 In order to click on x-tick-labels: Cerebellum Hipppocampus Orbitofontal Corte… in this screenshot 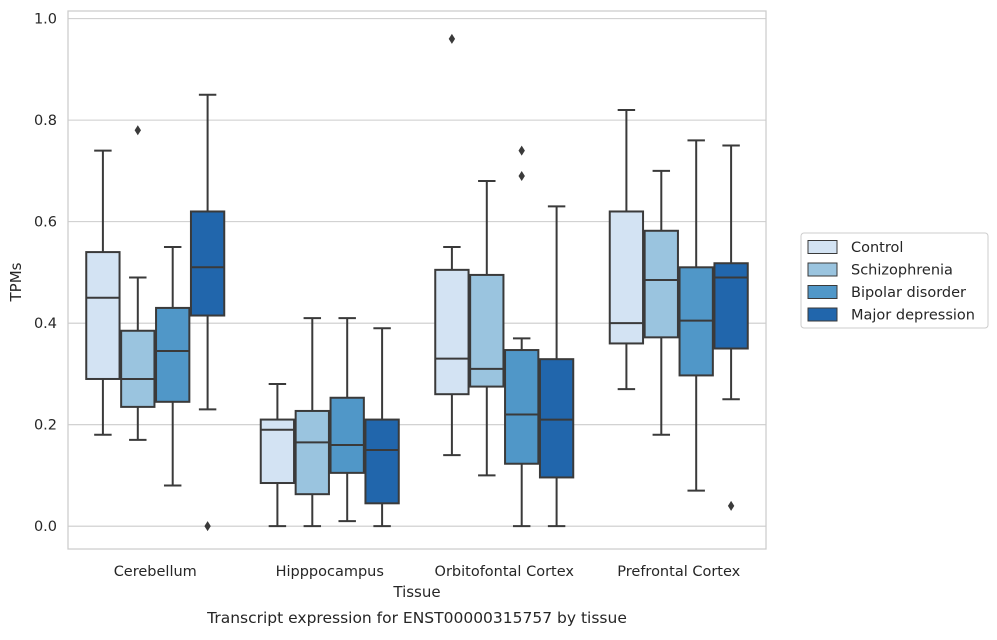, I will do `click(427, 572)`.